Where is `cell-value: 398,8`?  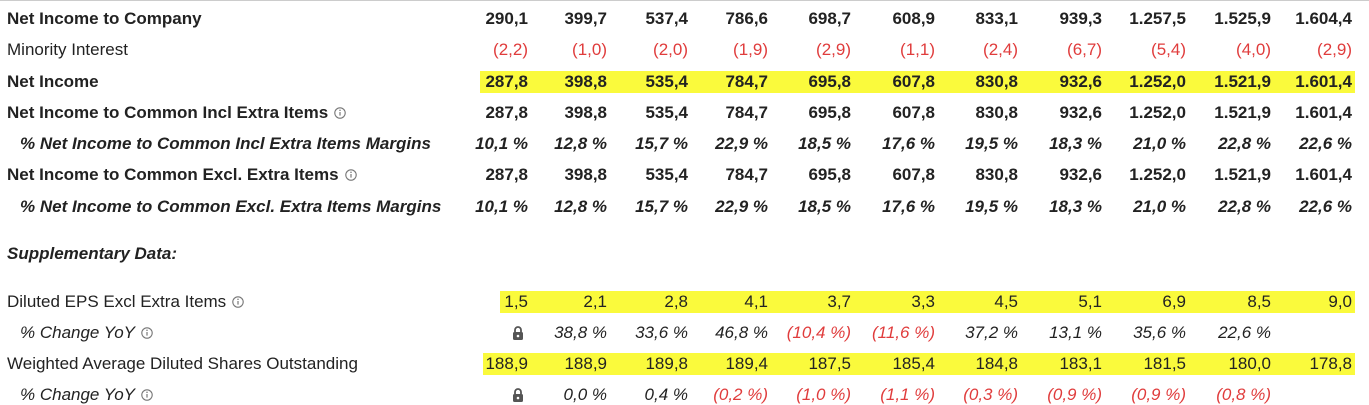 cell-value: 398,8 is located at coordinates (585, 81).